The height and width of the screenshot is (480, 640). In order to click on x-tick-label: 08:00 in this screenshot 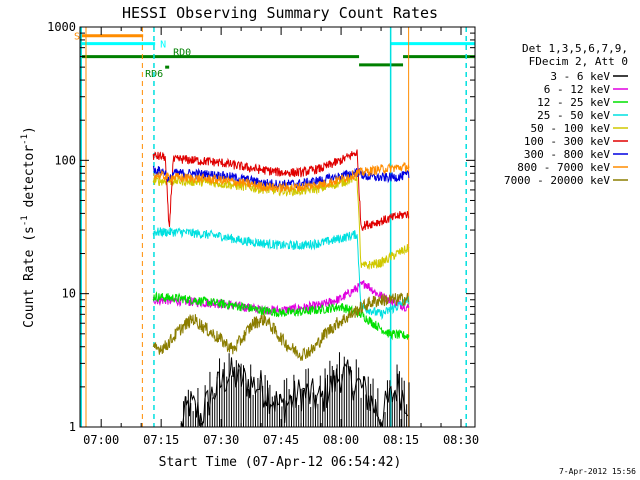, I will do `click(341, 440)`.